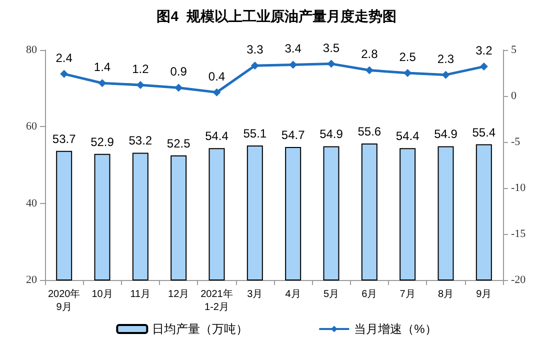 Image resolution: width=553 pixels, height=342 pixels. I want to click on data-label: 53.2, so click(140, 141).